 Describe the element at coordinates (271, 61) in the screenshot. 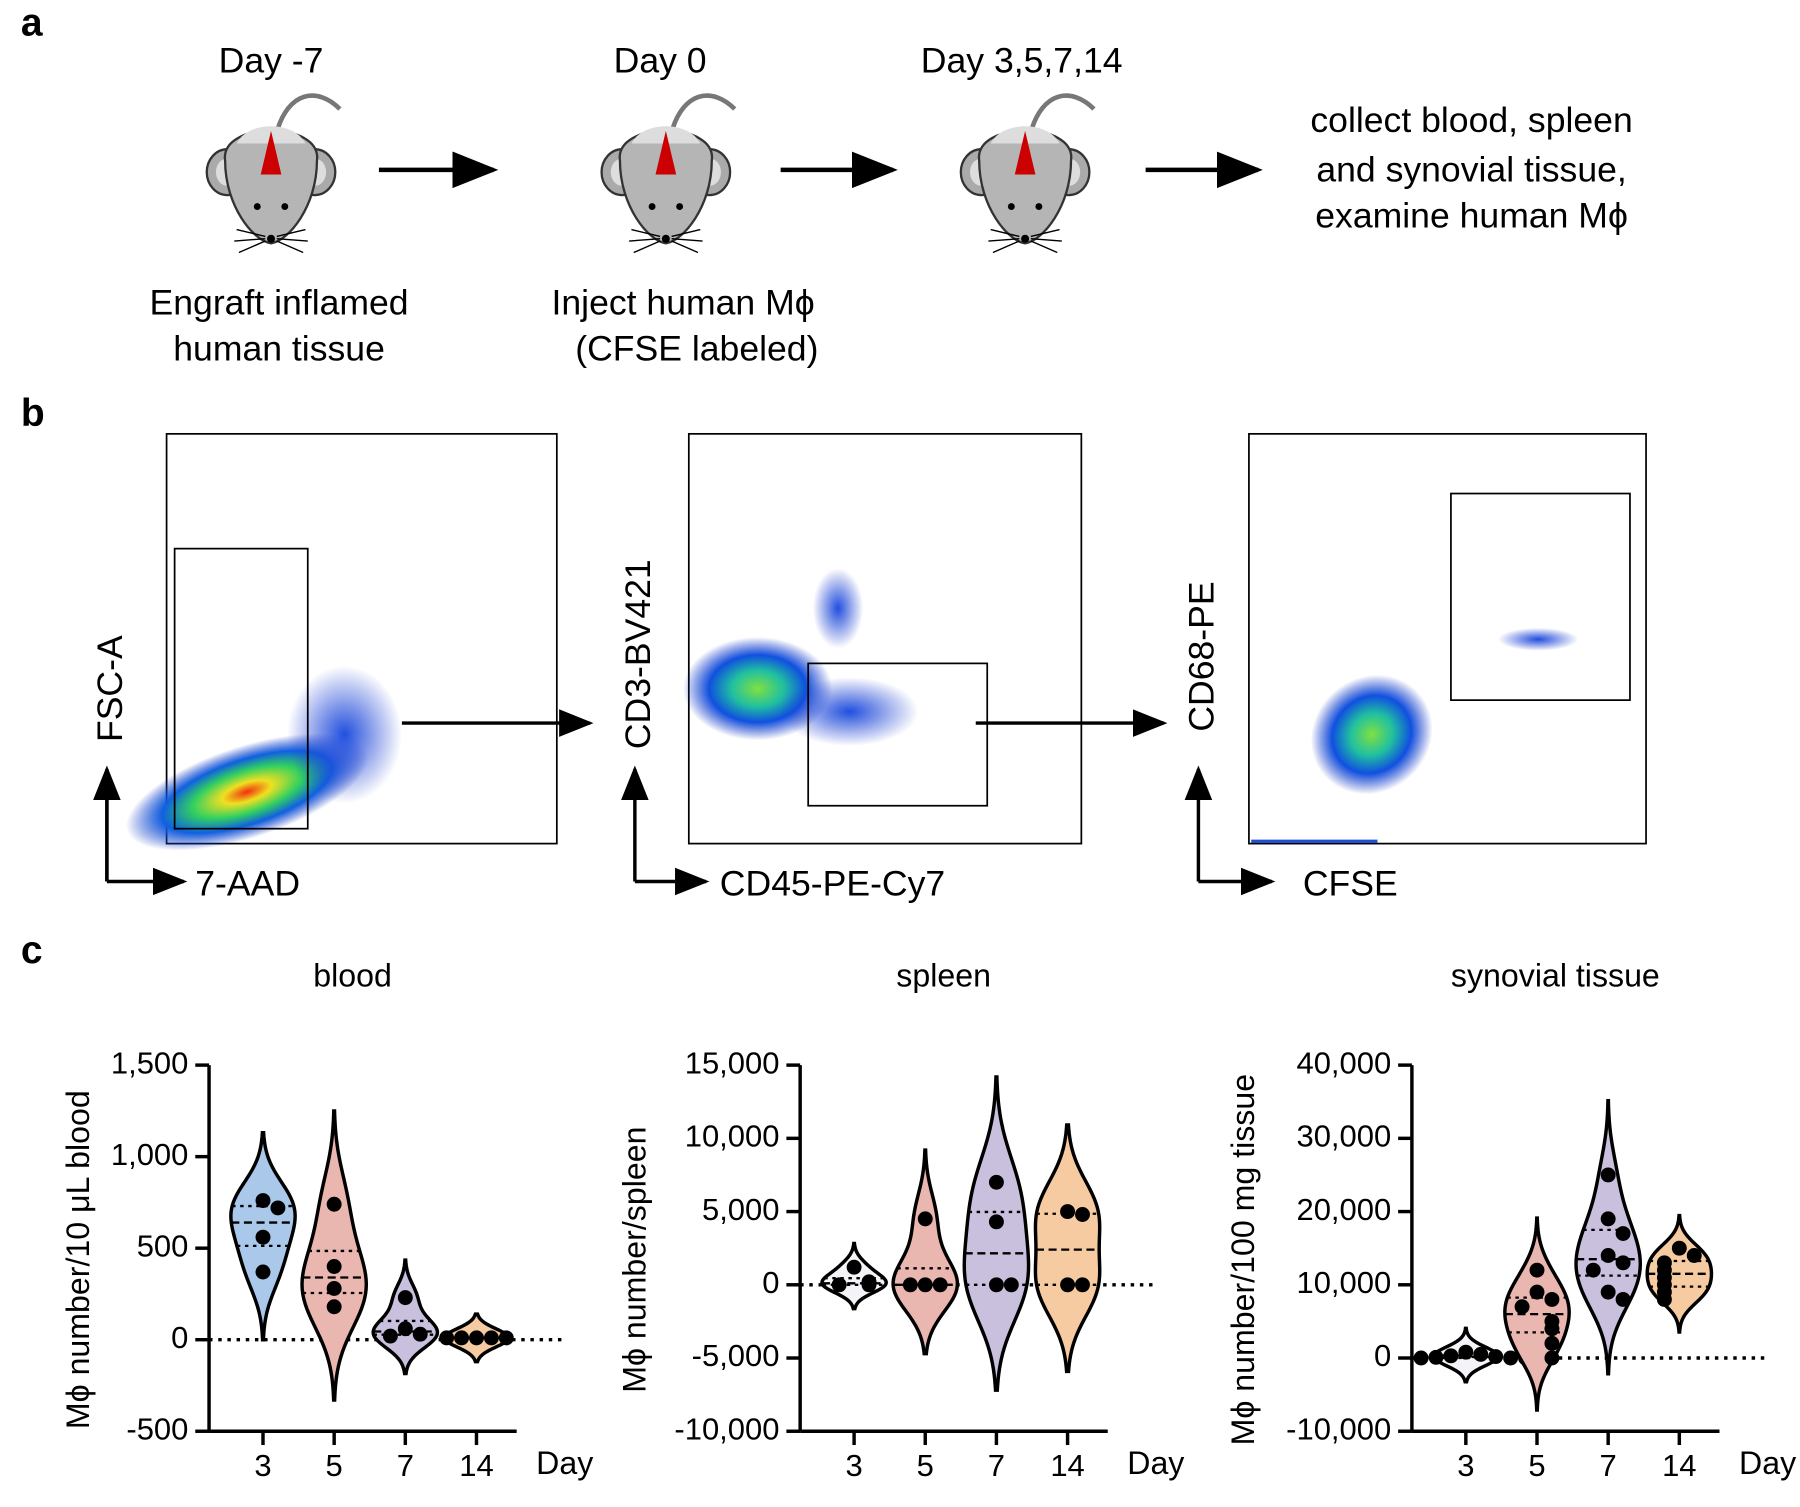

I see `step-day: Day -7` at that location.